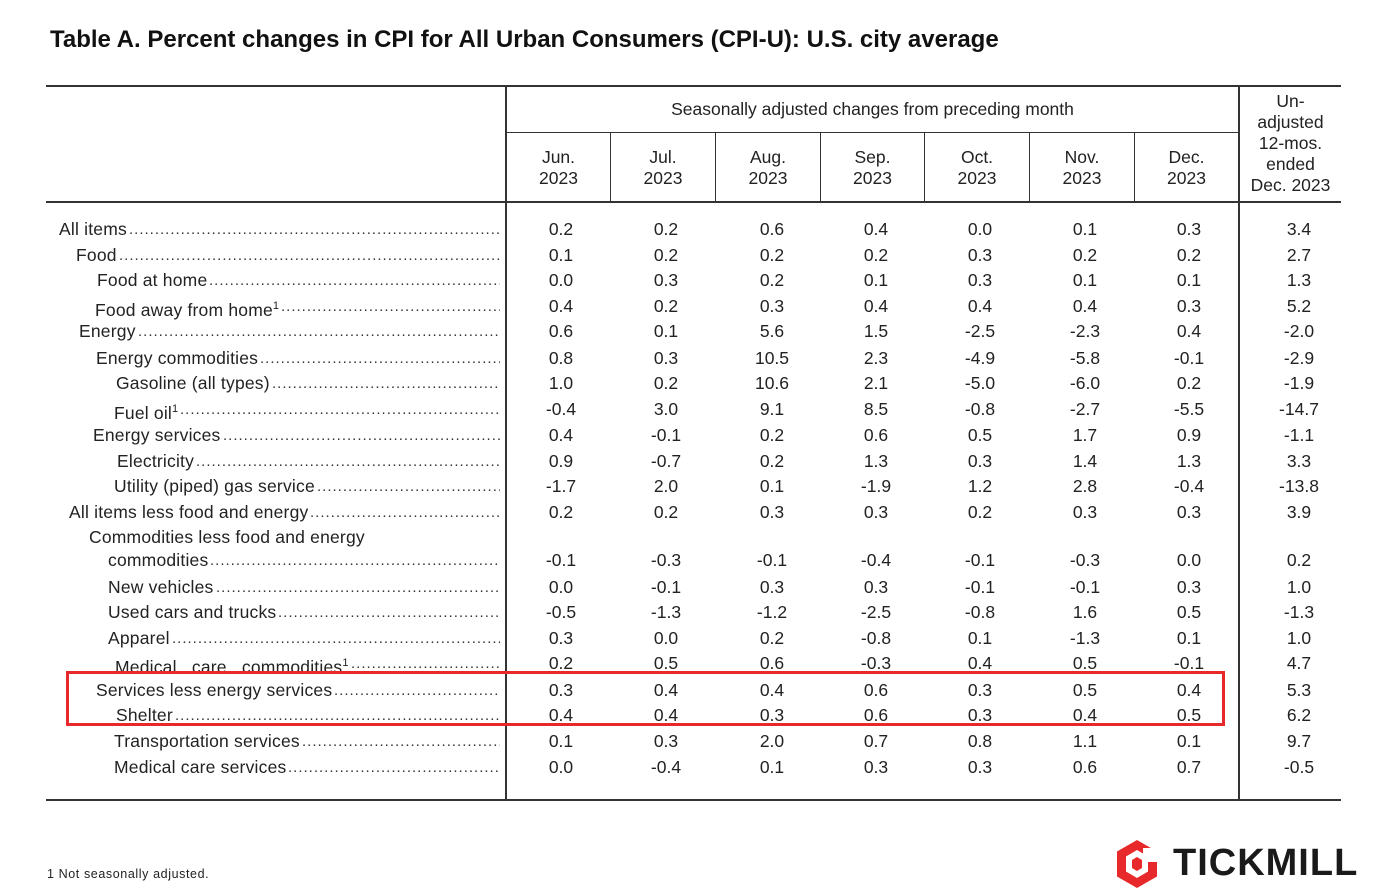 The width and height of the screenshot is (1379, 894). What do you see at coordinates (558, 157) in the screenshot?
I see `column-month: Jun.` at bounding box center [558, 157].